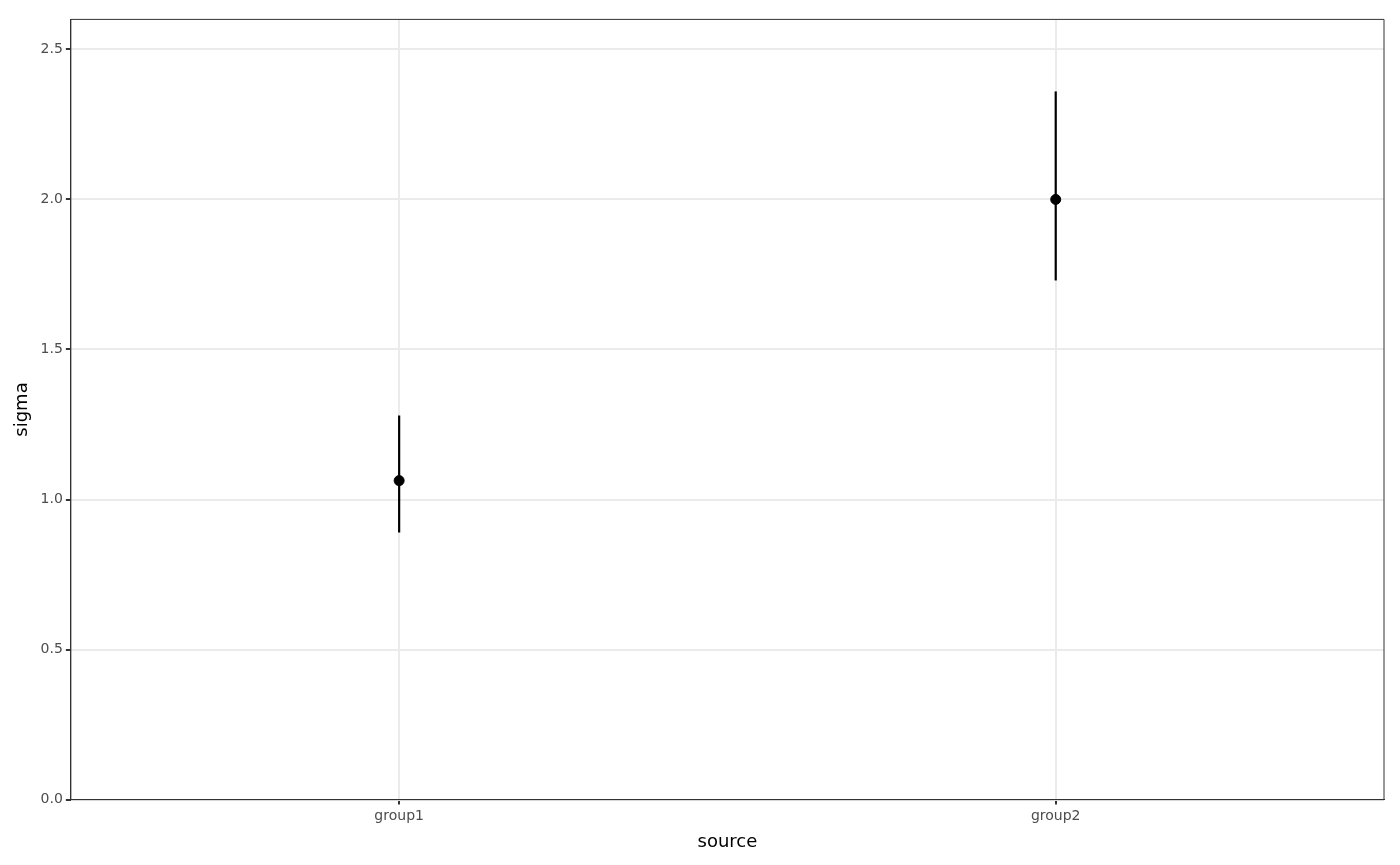  What do you see at coordinates (51, 798) in the screenshot?
I see `y-tick-label: 0.0` at bounding box center [51, 798].